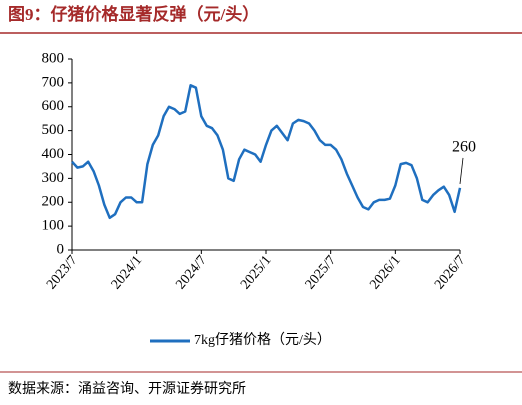 The image size is (522, 405). I want to click on x-tick-label: 2024/1, so click(127, 272).